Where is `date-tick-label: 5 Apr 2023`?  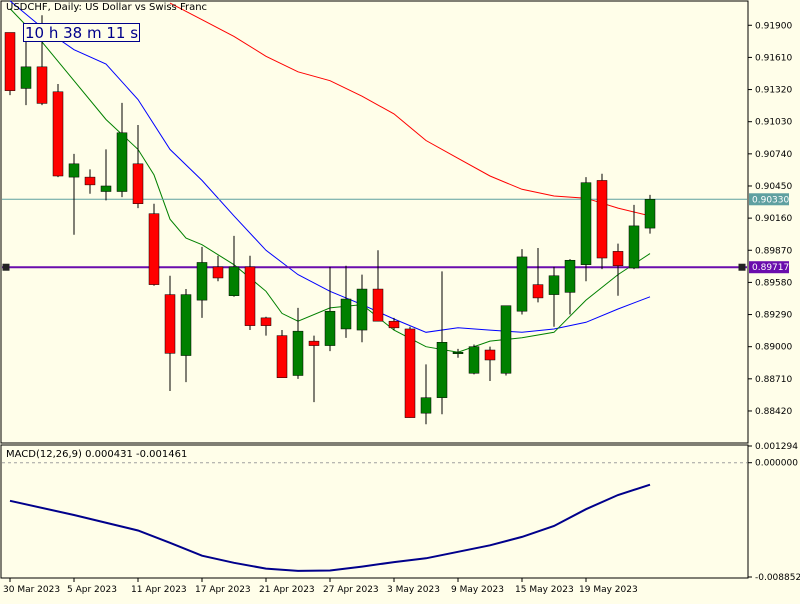 date-tick-label: 5 Apr 2023 is located at coordinates (92, 590).